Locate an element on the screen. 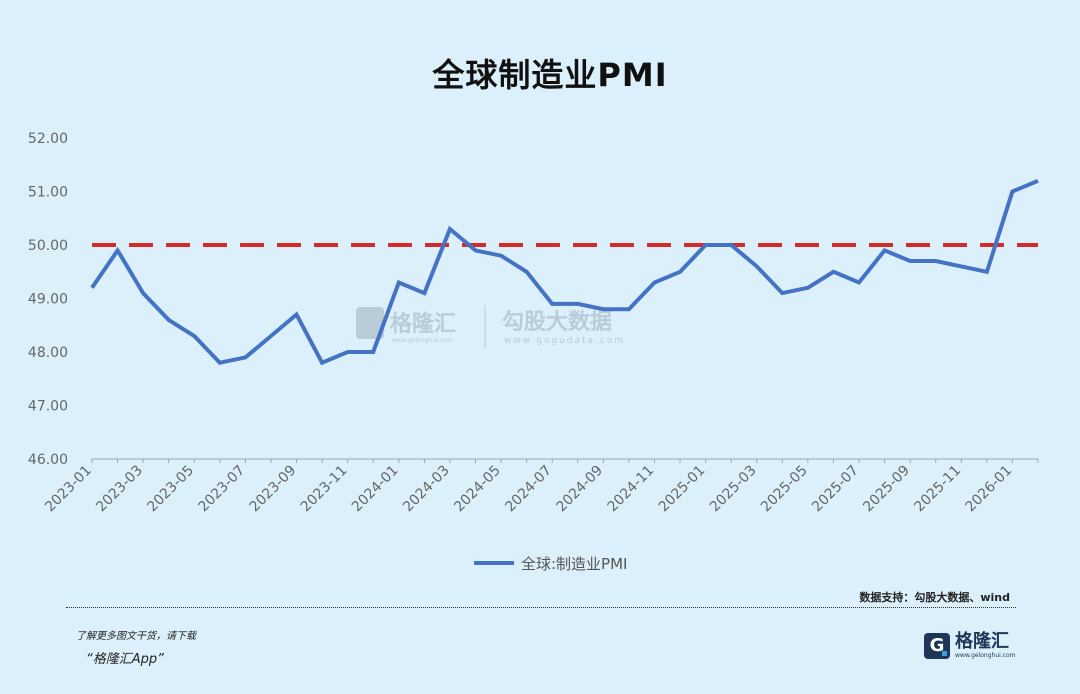  x-tick-label: 2025-09 is located at coordinates (886, 489).